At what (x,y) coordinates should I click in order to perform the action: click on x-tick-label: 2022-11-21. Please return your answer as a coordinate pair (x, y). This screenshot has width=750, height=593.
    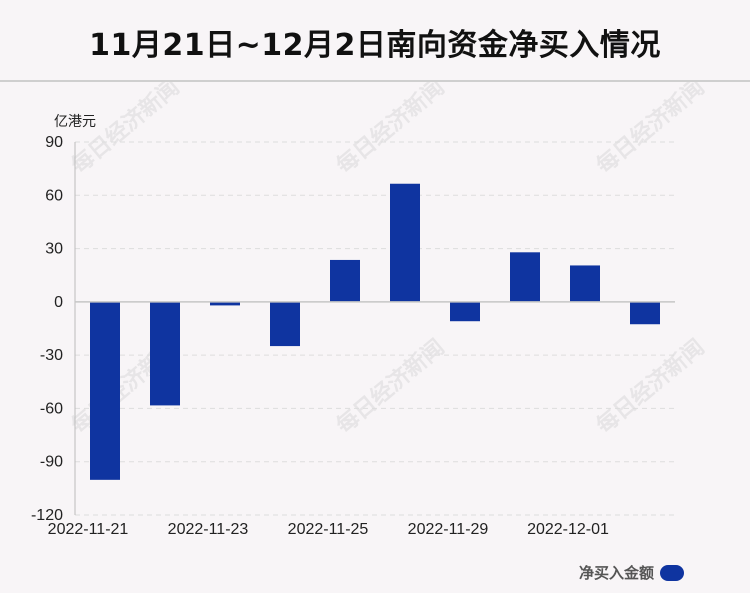
    Looking at the image, I should click on (88, 529).